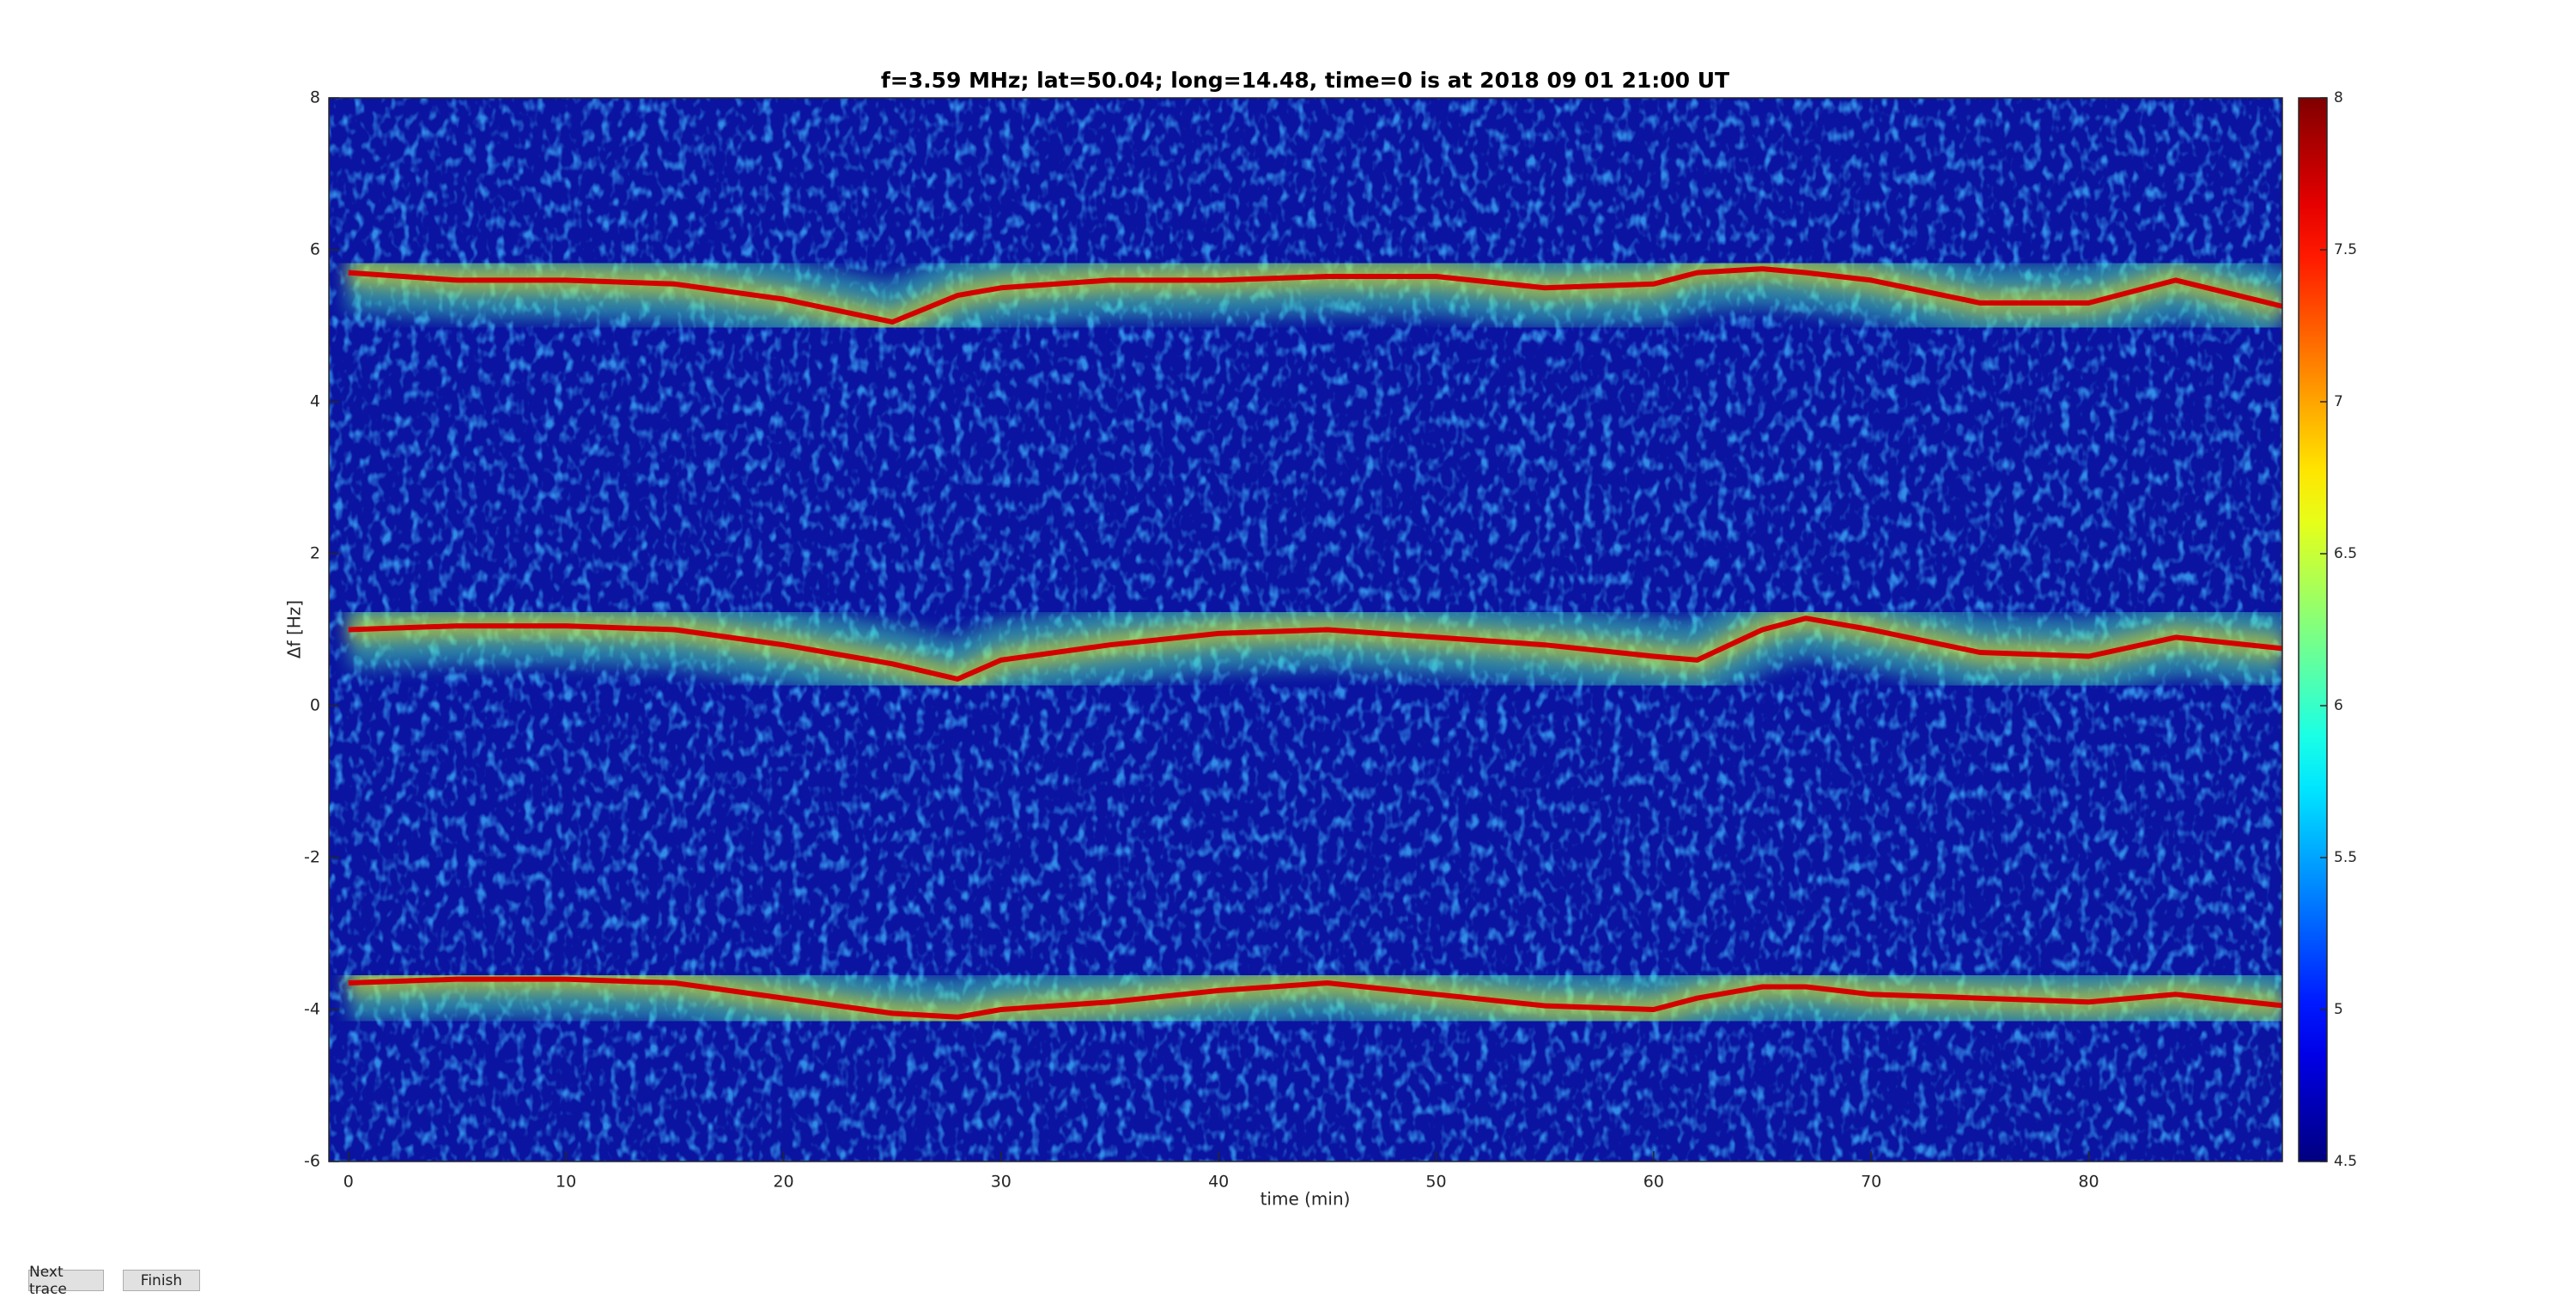 This screenshot has width=2576, height=1298. Describe the element at coordinates (1436, 1183) in the screenshot. I see `x-tick-label: 50` at that location.